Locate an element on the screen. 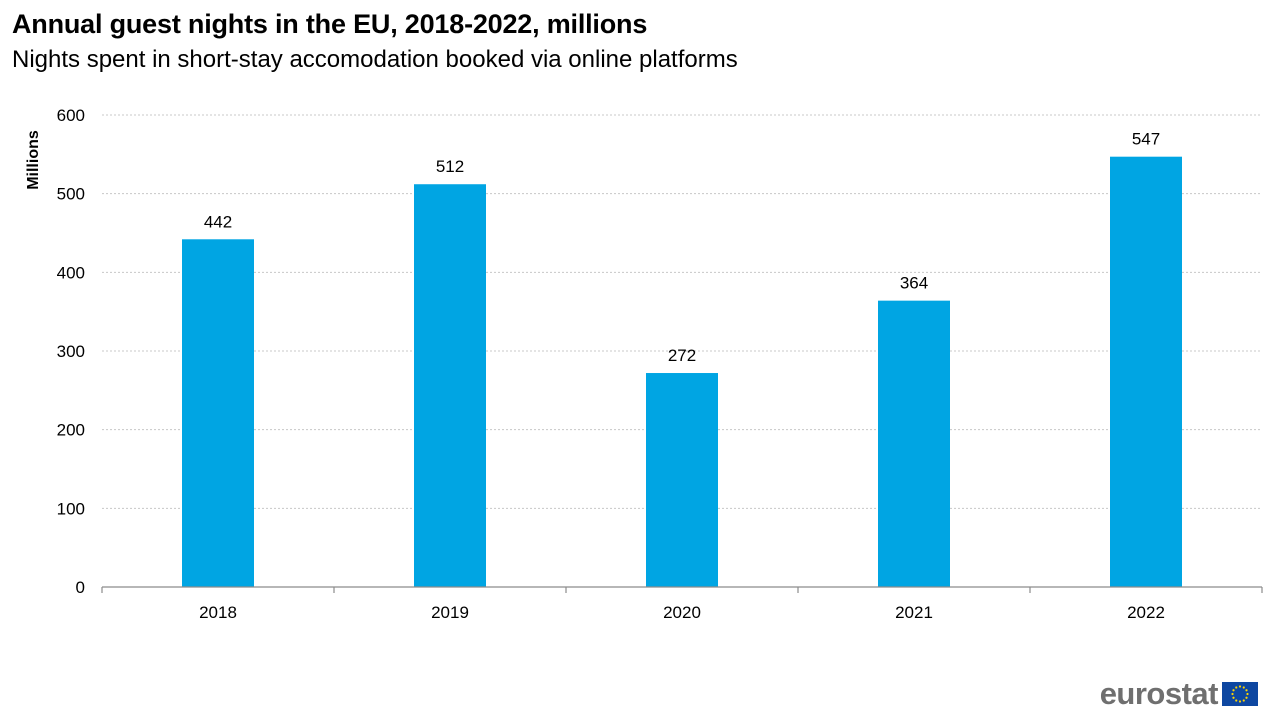  x-tick-label: 2019 is located at coordinates (450, 612).